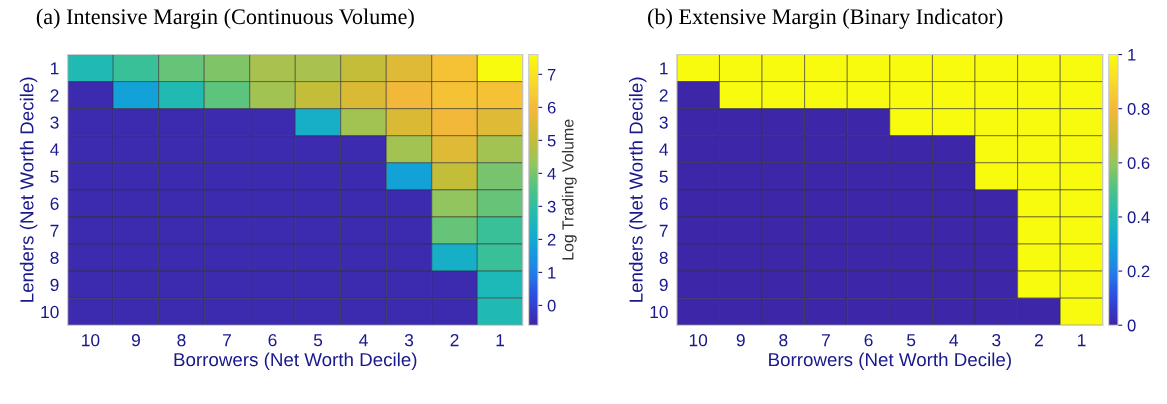  What do you see at coordinates (1138, 217) in the screenshot?
I see `color-bar-label: 0.4` at bounding box center [1138, 217].